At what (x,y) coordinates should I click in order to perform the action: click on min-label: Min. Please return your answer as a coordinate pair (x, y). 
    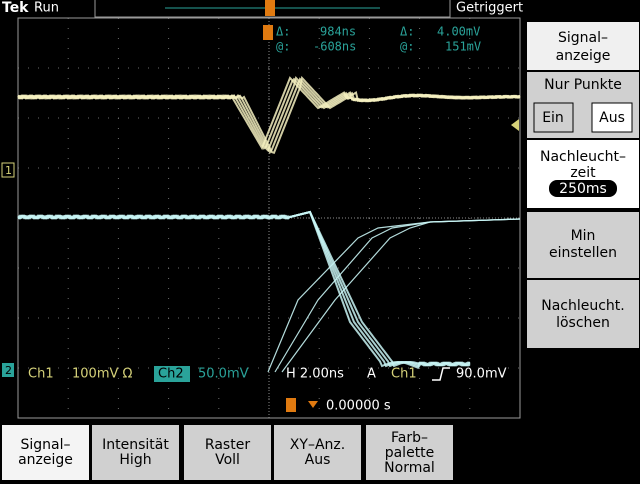
    Looking at the image, I should click on (583, 236).